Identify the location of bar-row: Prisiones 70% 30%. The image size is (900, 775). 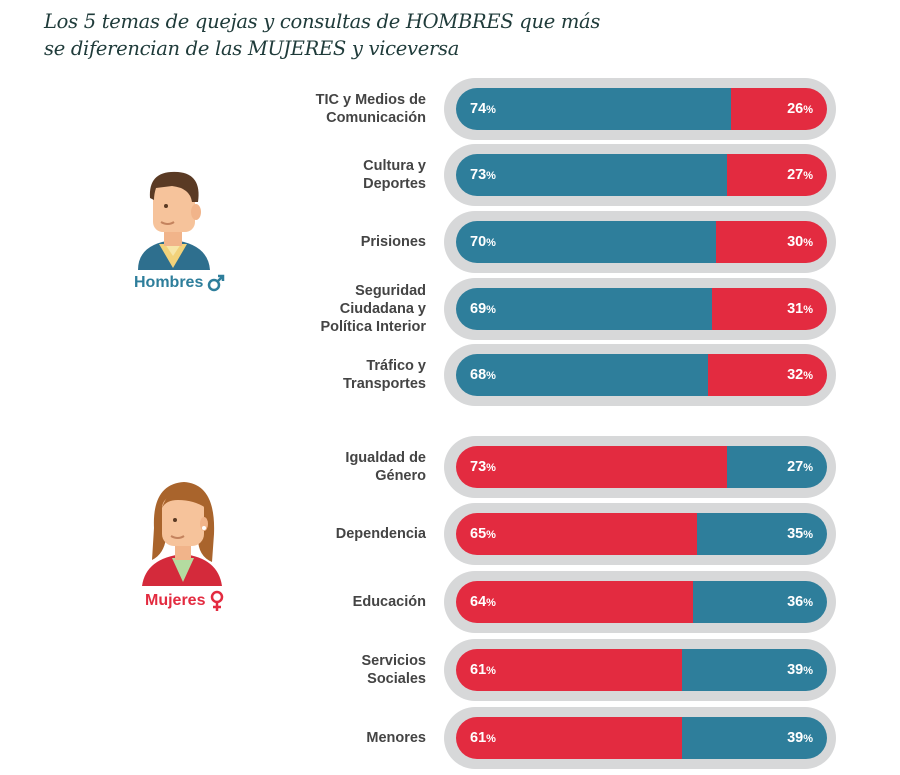
(450, 242).